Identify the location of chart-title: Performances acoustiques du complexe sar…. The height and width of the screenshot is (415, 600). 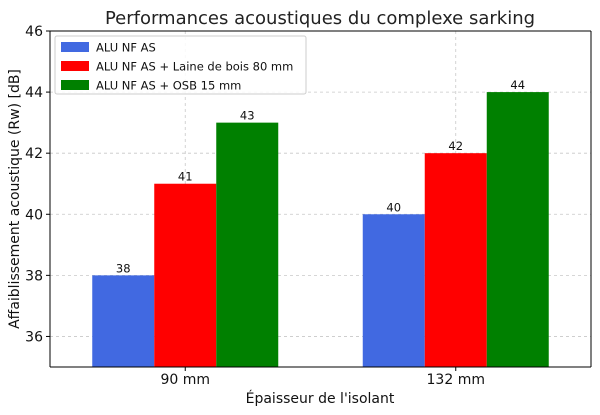
(320, 18).